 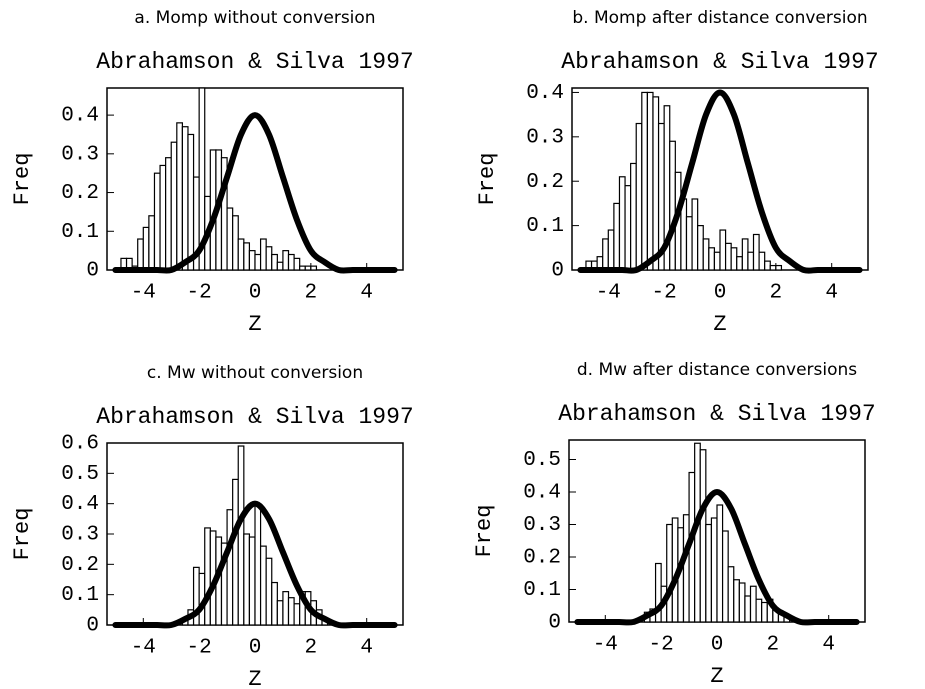 What do you see at coordinates (80, 444) in the screenshot?
I see `y-tick-label: 0.6` at bounding box center [80, 444].